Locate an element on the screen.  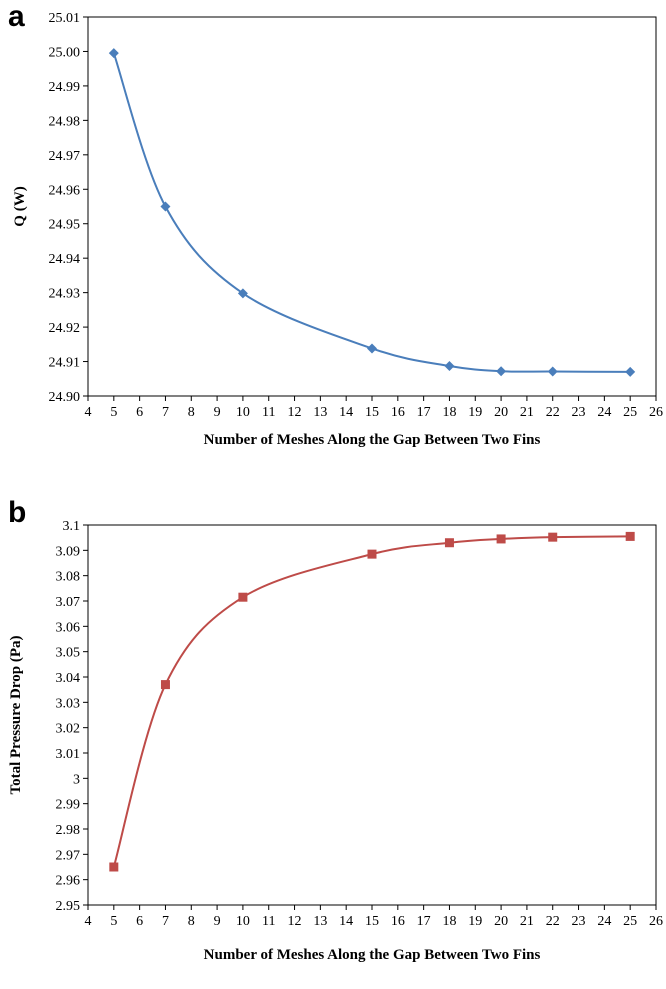
y-tick-label: 24.98 is located at coordinates (65, 121).